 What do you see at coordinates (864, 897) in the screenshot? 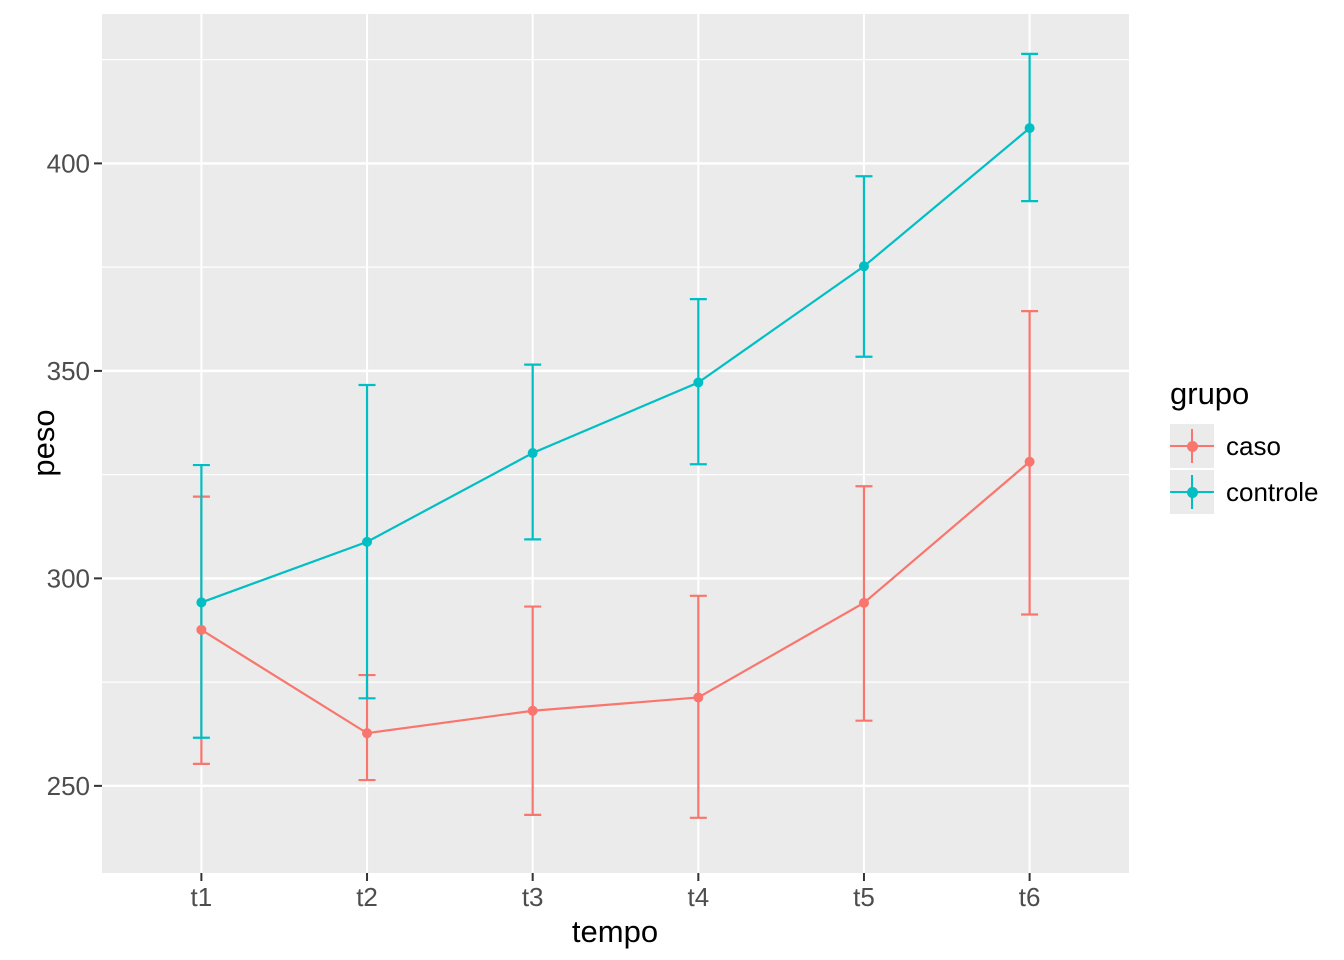
I see `svg-text: t5` at bounding box center [864, 897].